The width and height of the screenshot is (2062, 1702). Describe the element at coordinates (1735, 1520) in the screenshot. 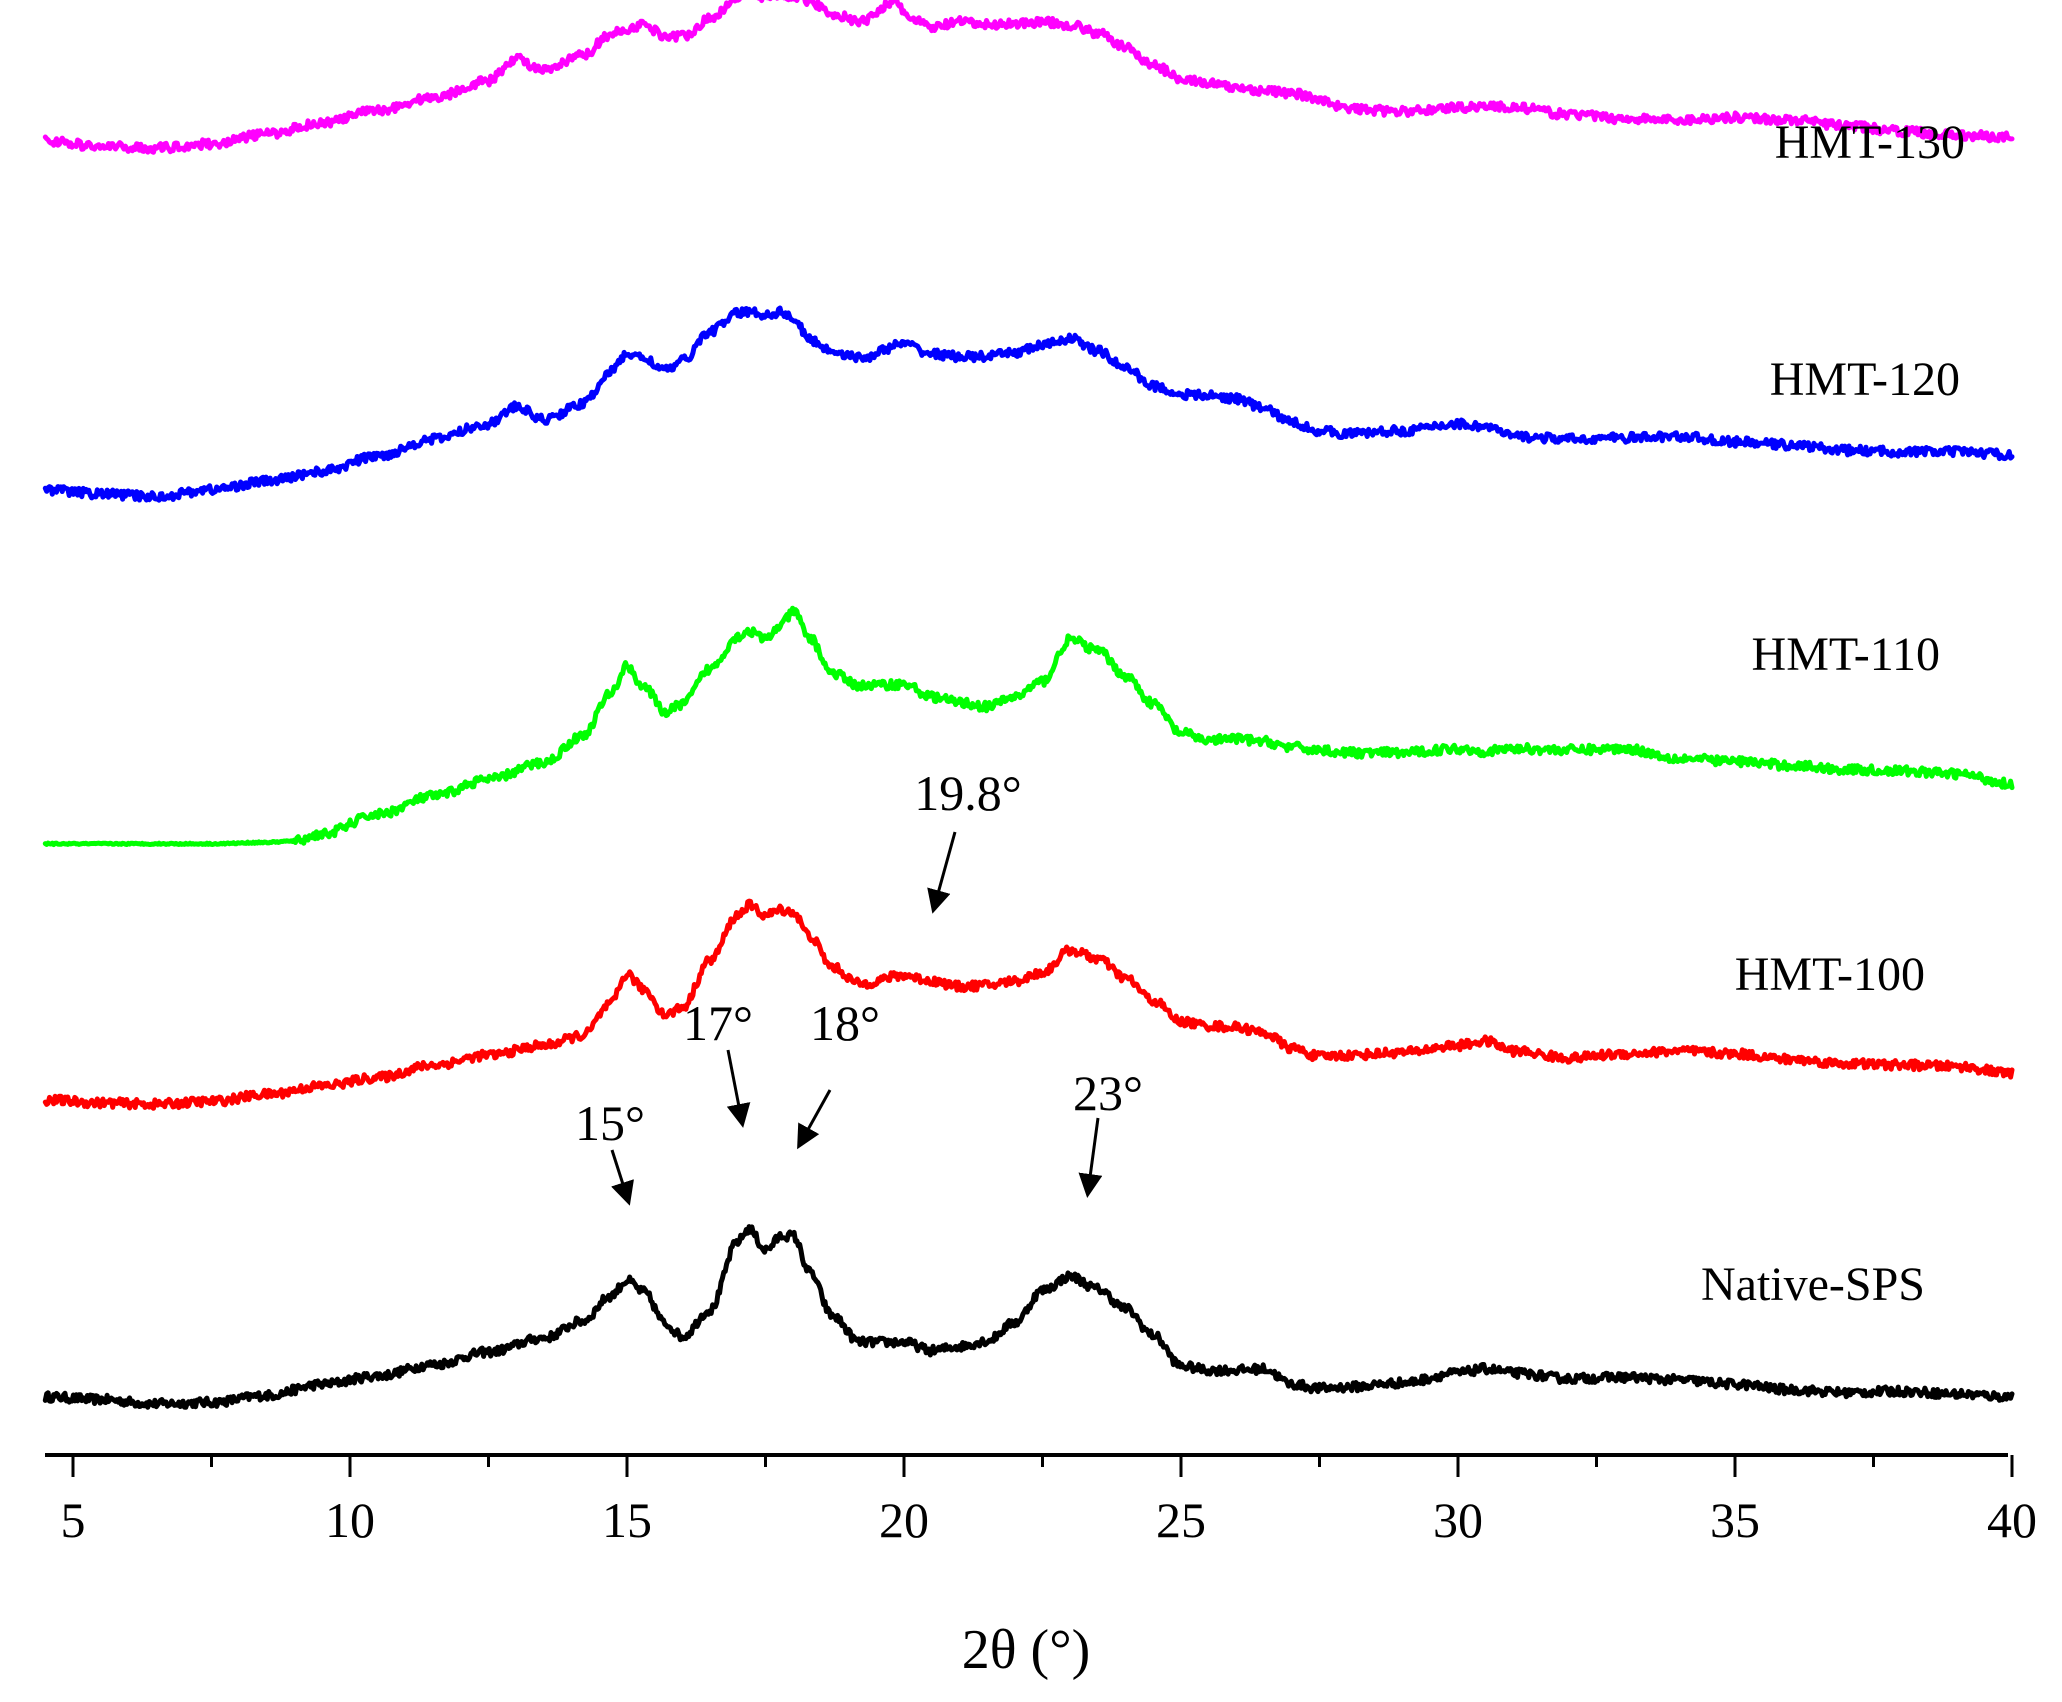

I see `x-tick-label: 35` at that location.